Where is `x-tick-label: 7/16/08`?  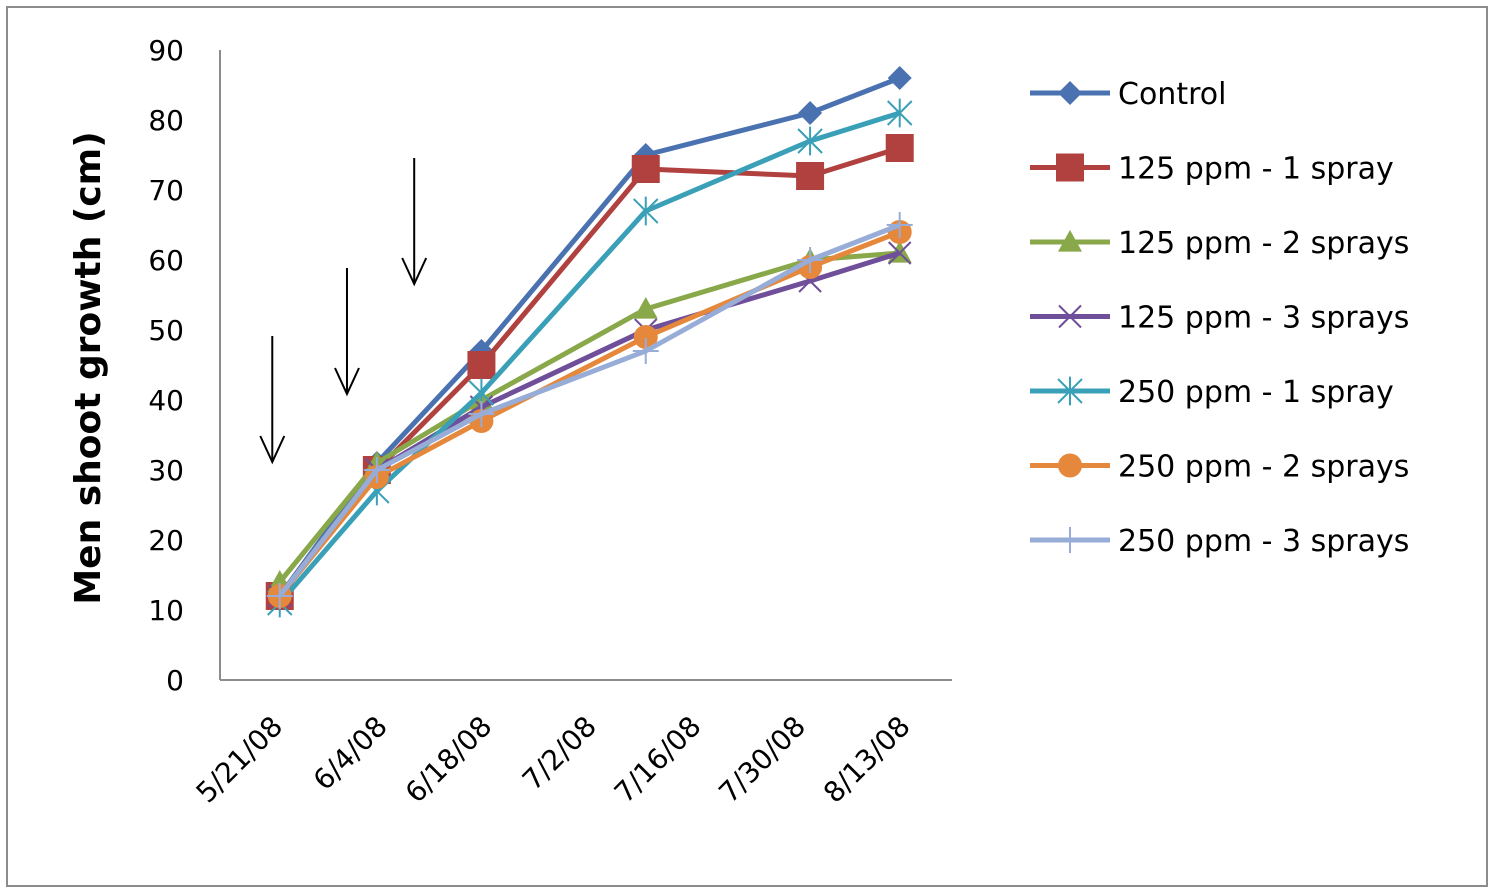
x-tick-label: 7/16/08 is located at coordinates (658, 760).